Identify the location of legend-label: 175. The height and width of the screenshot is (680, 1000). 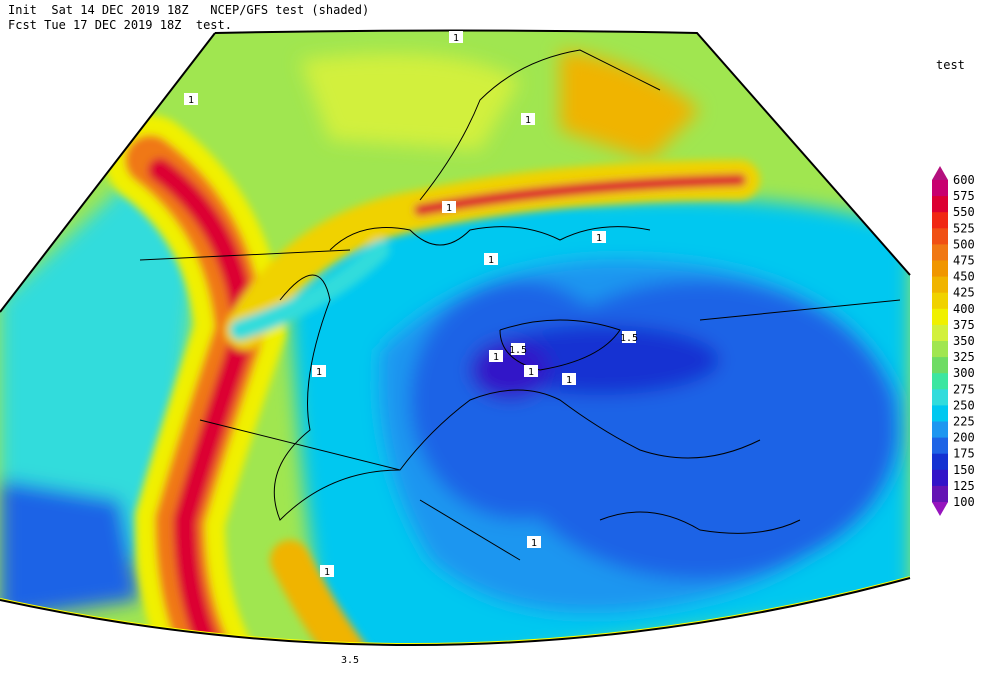
(964, 454).